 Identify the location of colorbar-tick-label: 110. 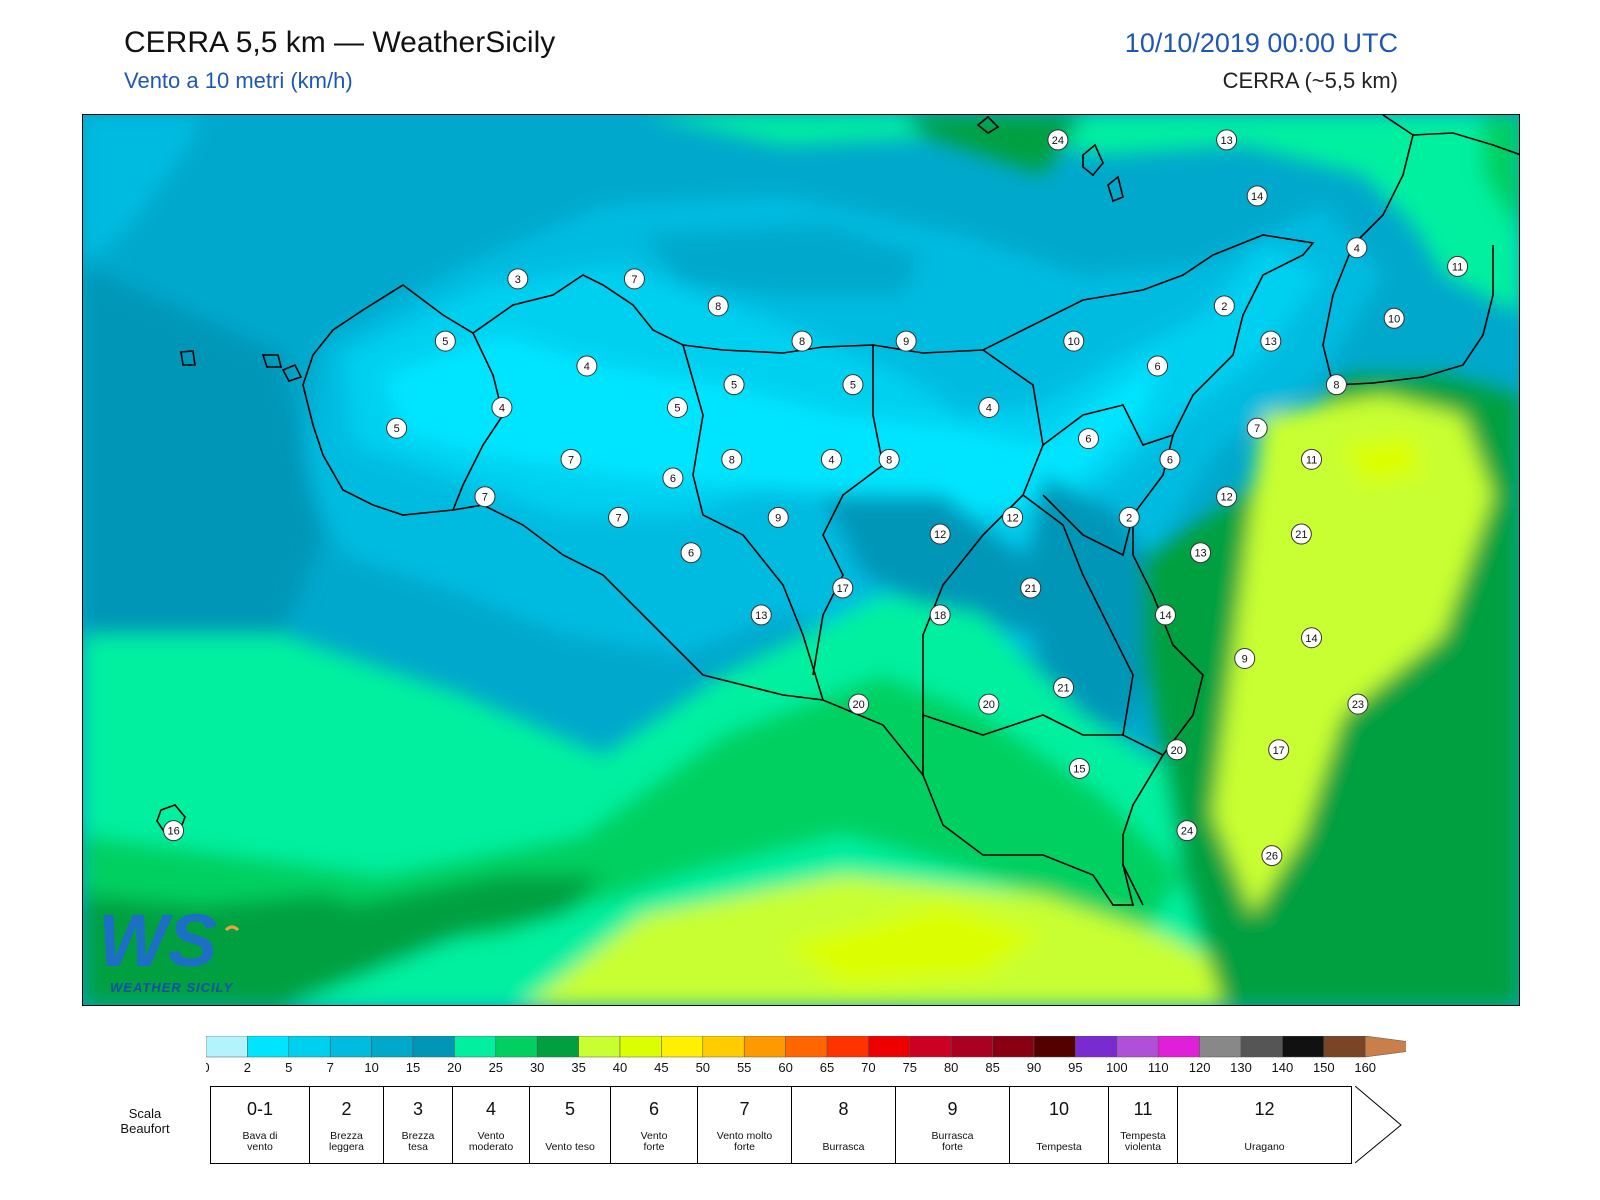
(1158, 1067).